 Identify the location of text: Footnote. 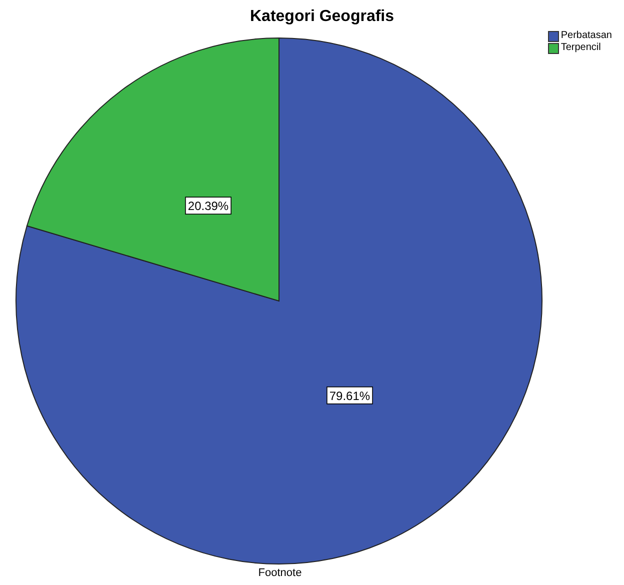
(280, 573).